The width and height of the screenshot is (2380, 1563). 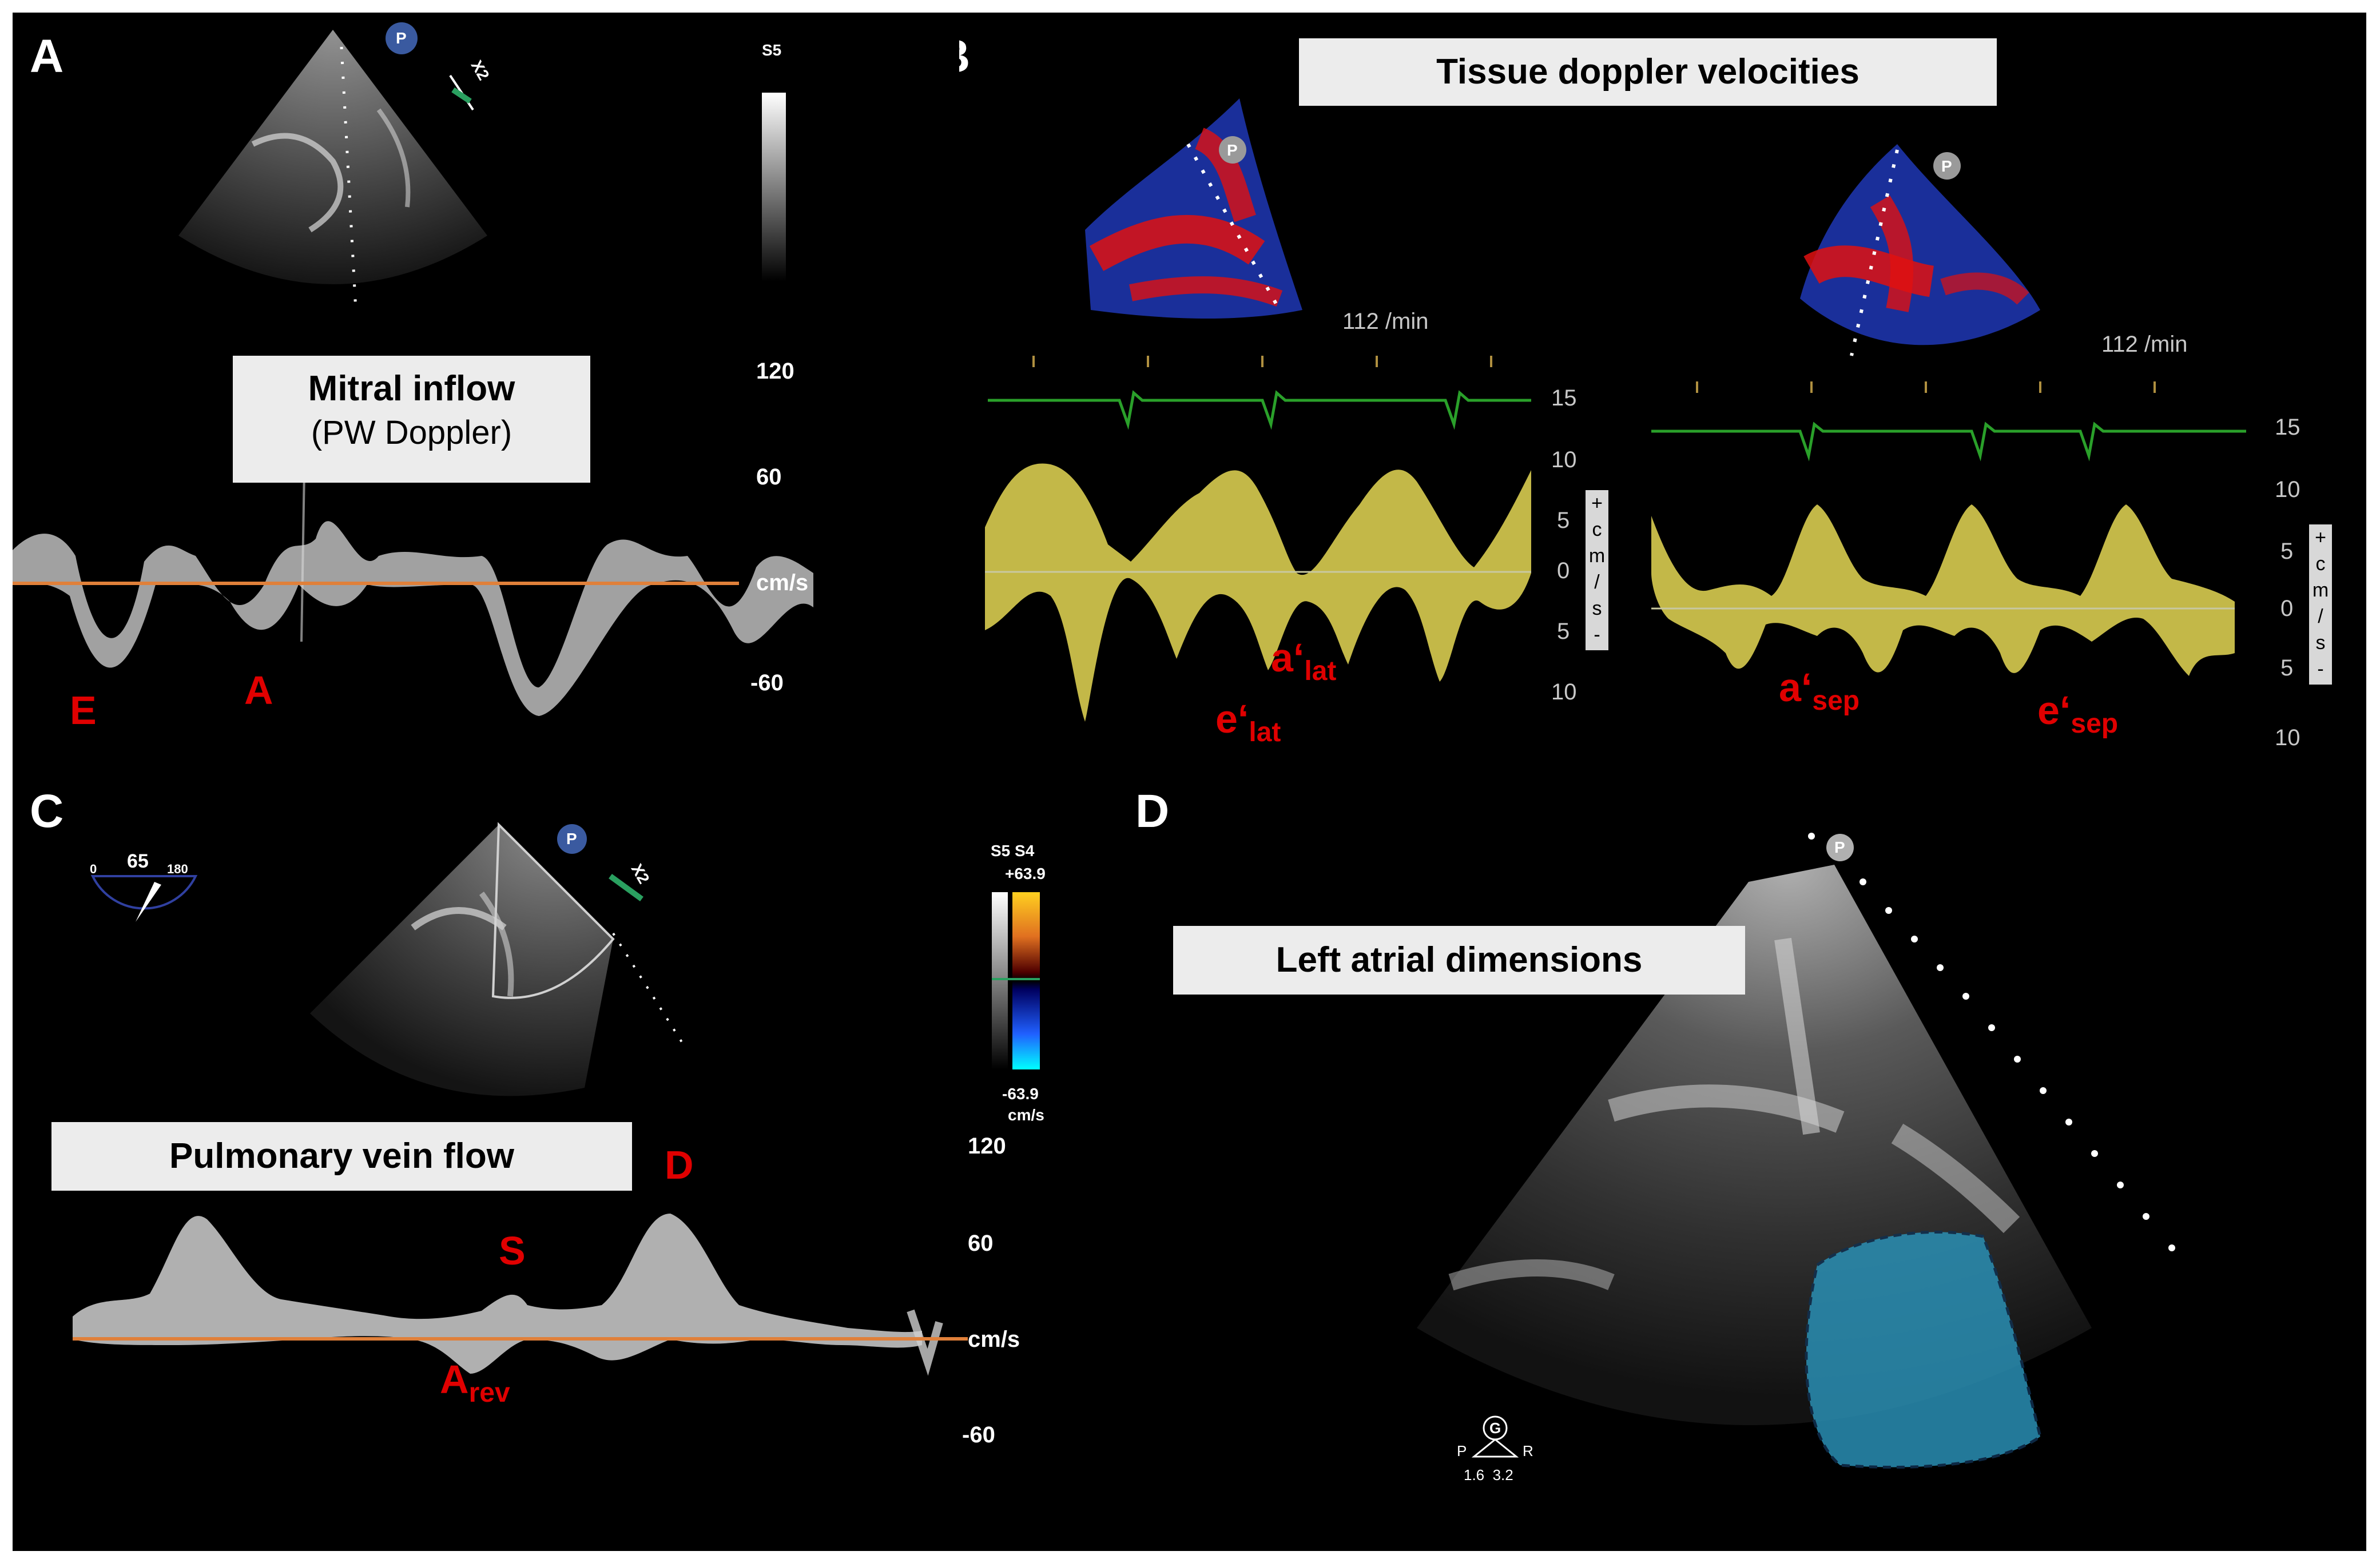 What do you see at coordinates (1920, 244) in the screenshot?
I see `tdi-sector-right` at bounding box center [1920, 244].